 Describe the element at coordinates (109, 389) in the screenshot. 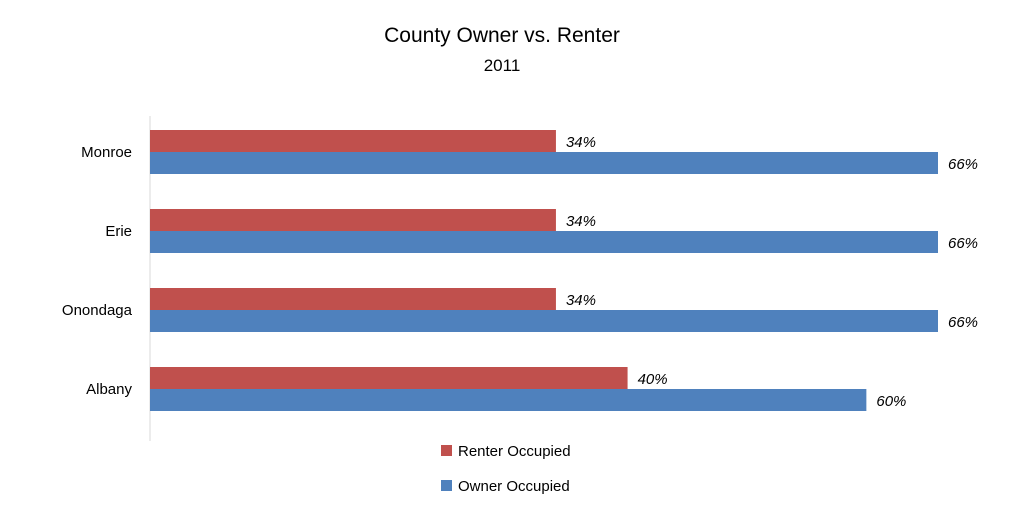

I see `category-label-albany: Albany` at that location.